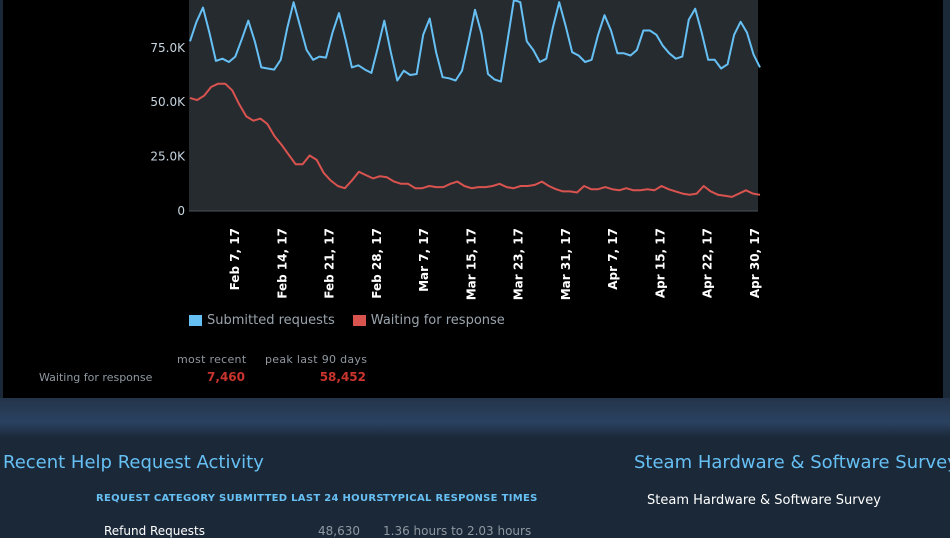  Describe the element at coordinates (316, 359) in the screenshot. I see `stat-header-peak: peak last 90 days` at that location.